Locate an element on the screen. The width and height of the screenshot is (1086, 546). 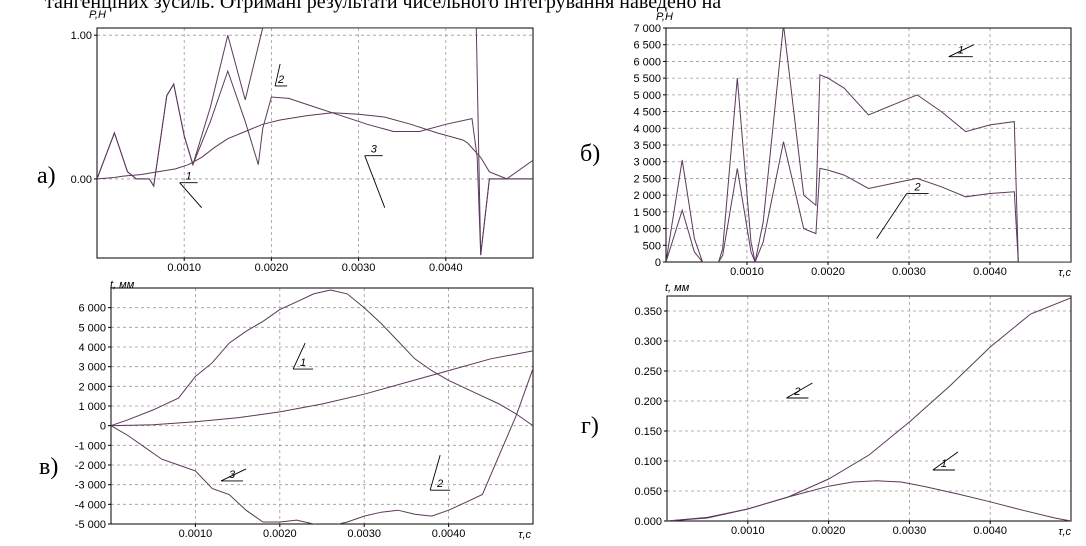
y-tick-label: 1.00 is located at coordinates (81, 36).